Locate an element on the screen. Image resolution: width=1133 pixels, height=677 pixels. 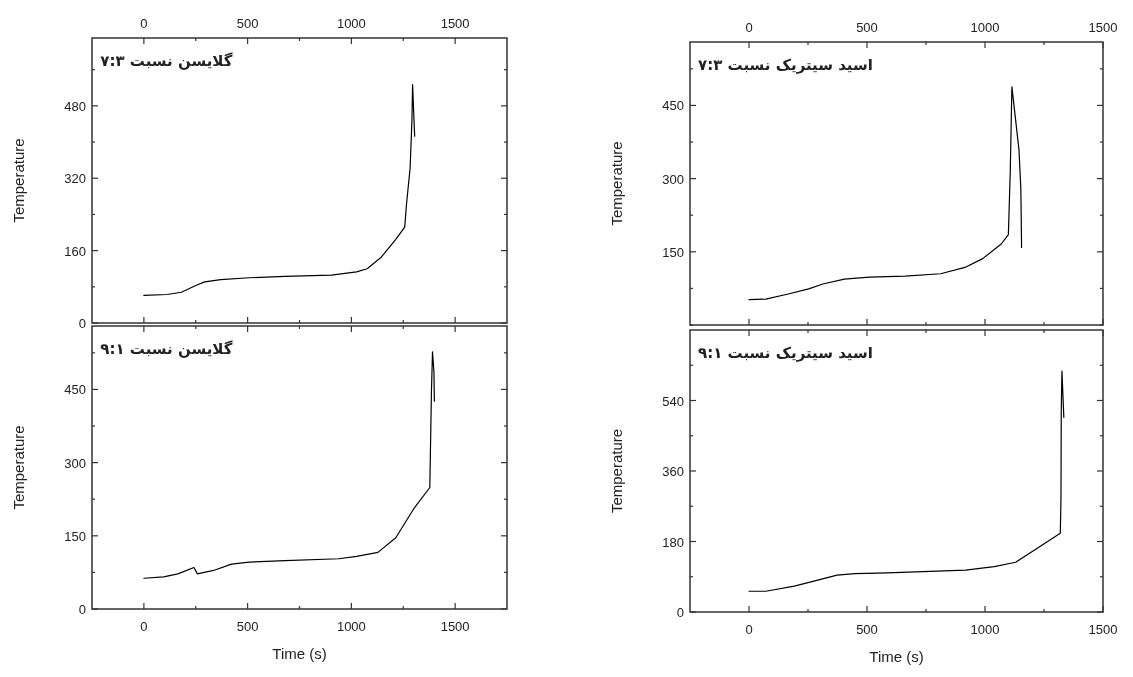
text: اسید سیتریک نسبت ۷:۳ is located at coordinates (785, 65).